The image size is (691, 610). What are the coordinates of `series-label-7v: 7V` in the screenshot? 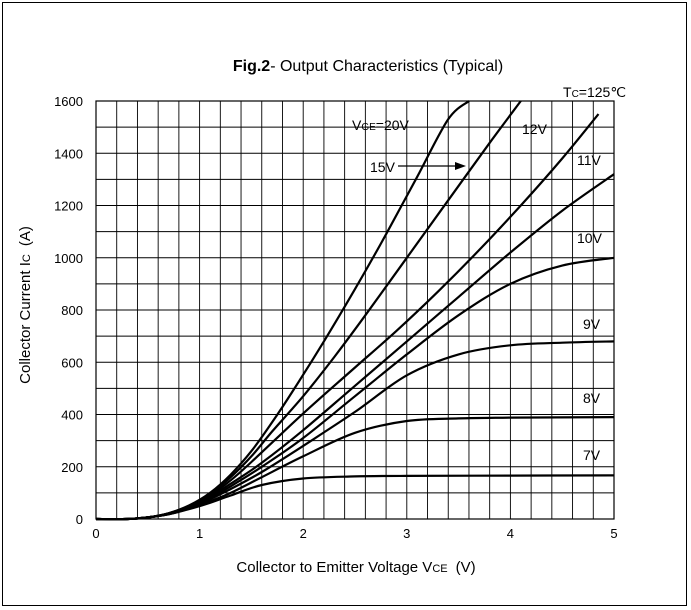 It's located at (592, 455).